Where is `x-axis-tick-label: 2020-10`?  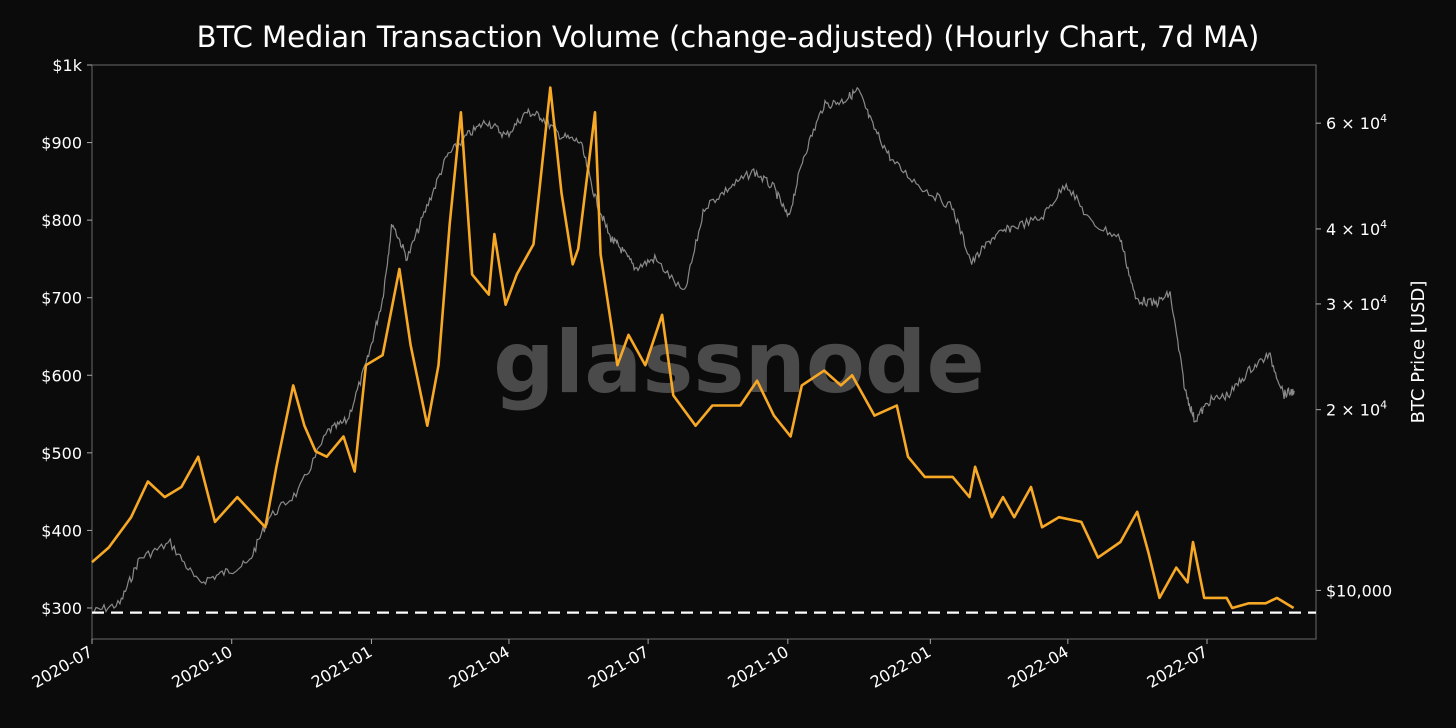 x-axis-tick-label: 2020-10 is located at coordinates (201, 667).